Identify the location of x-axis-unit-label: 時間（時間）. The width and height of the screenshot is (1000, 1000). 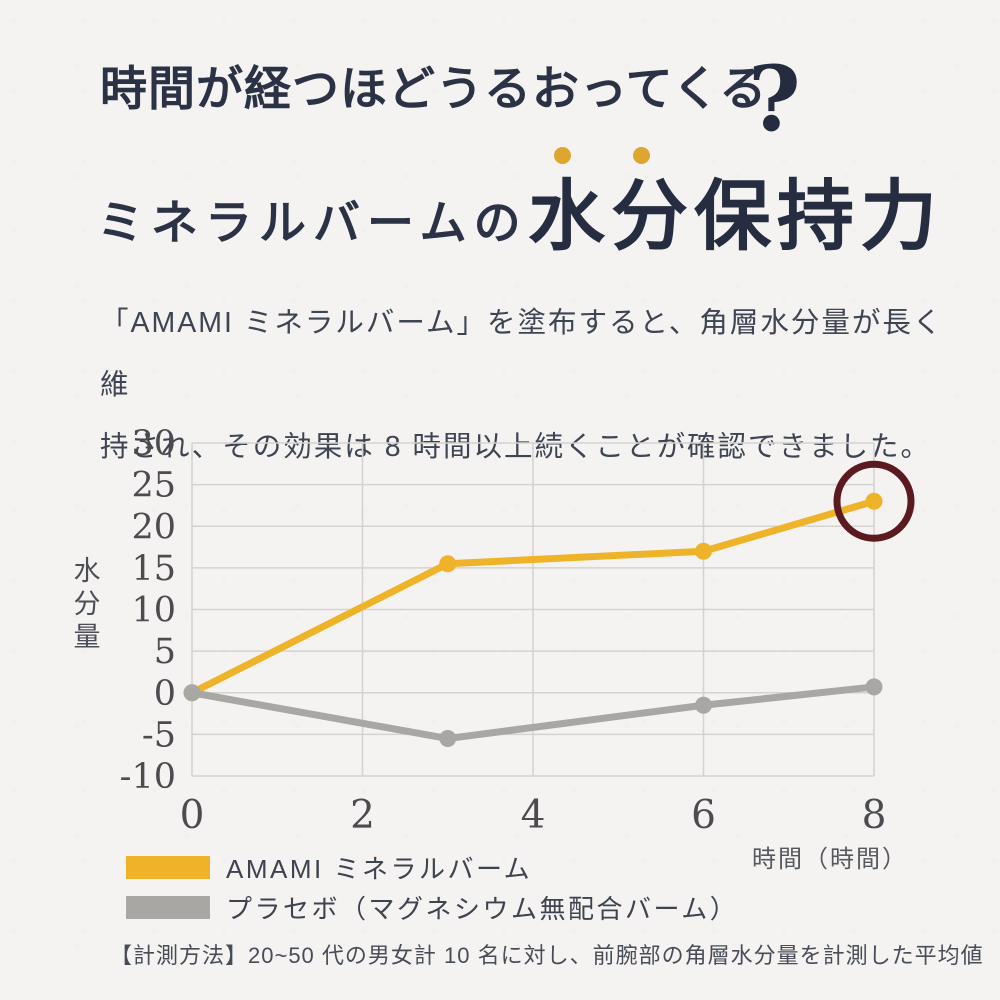
(830, 859).